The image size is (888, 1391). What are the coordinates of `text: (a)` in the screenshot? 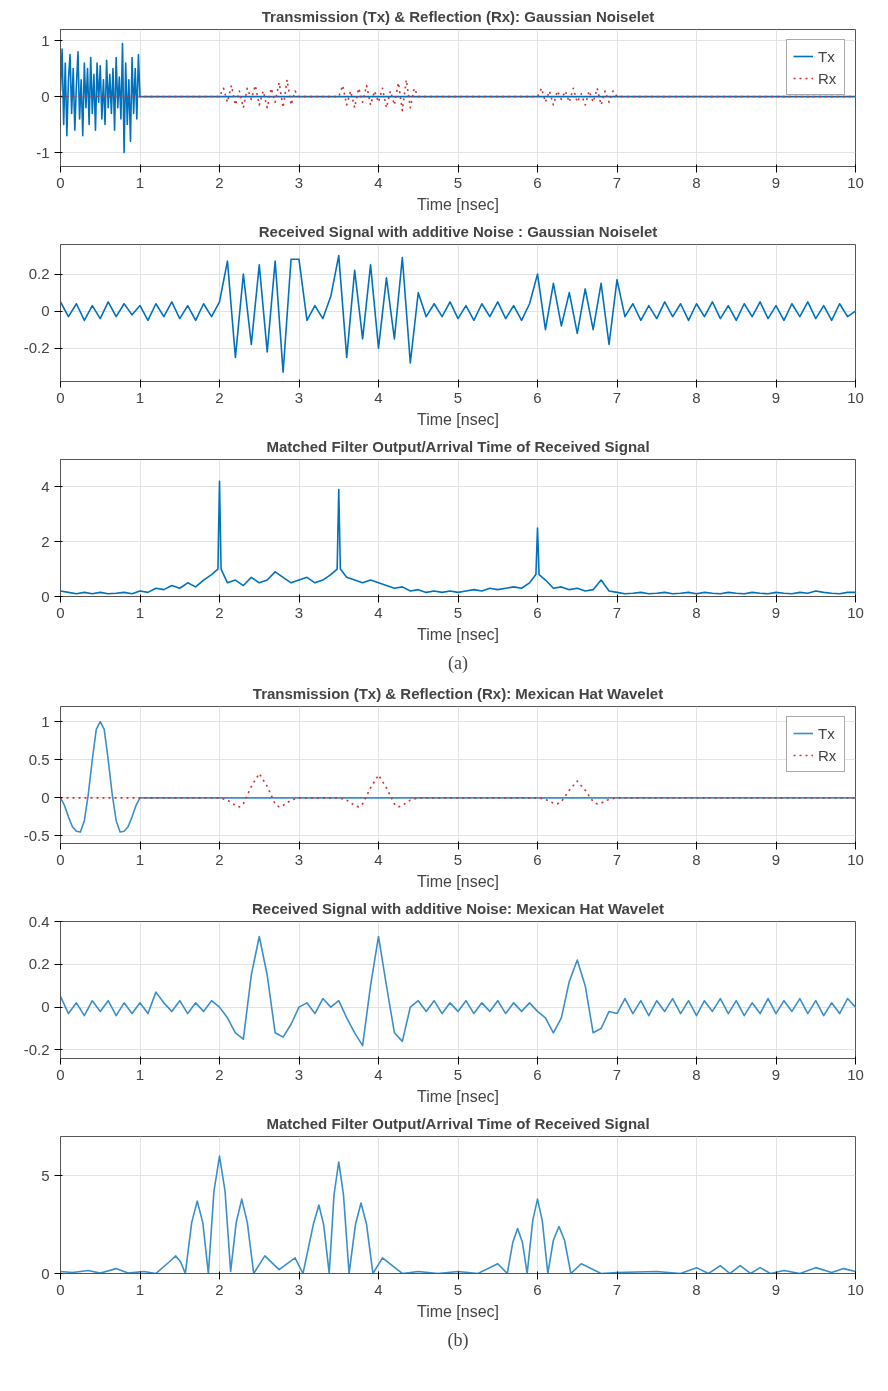 It's located at (458, 663).